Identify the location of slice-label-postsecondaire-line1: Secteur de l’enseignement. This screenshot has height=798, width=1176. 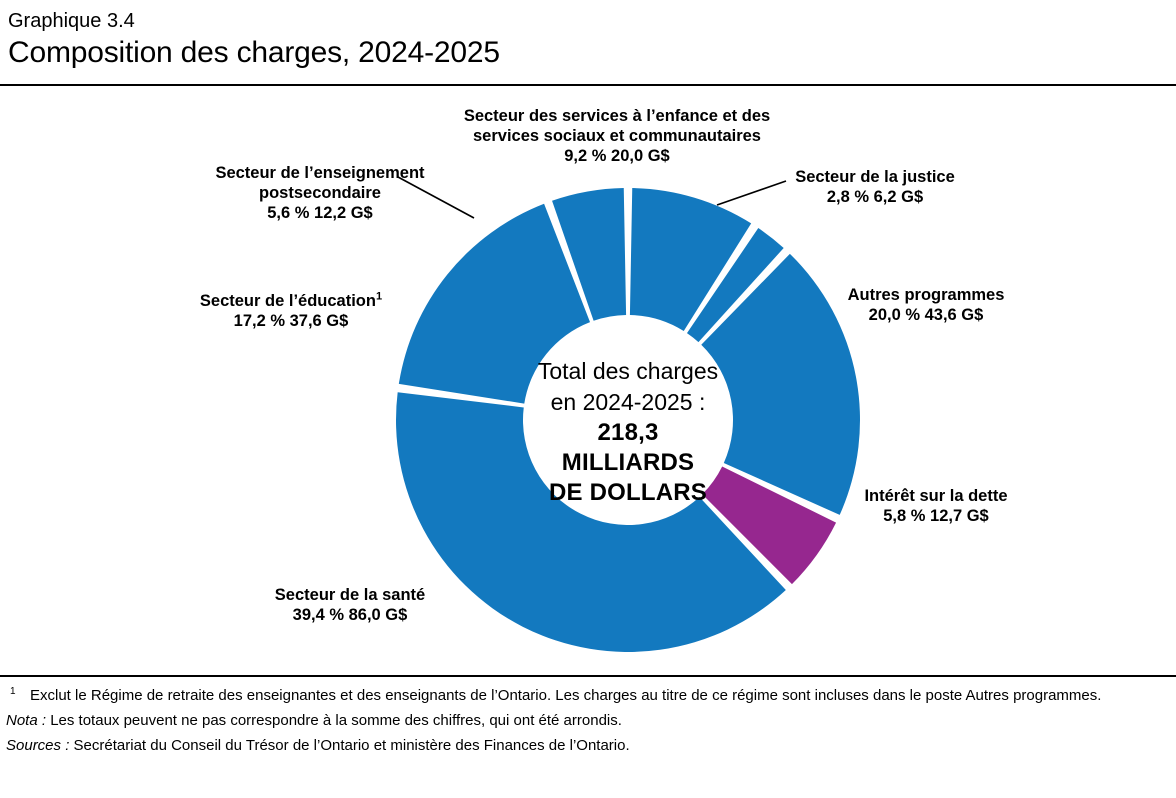
(320, 173).